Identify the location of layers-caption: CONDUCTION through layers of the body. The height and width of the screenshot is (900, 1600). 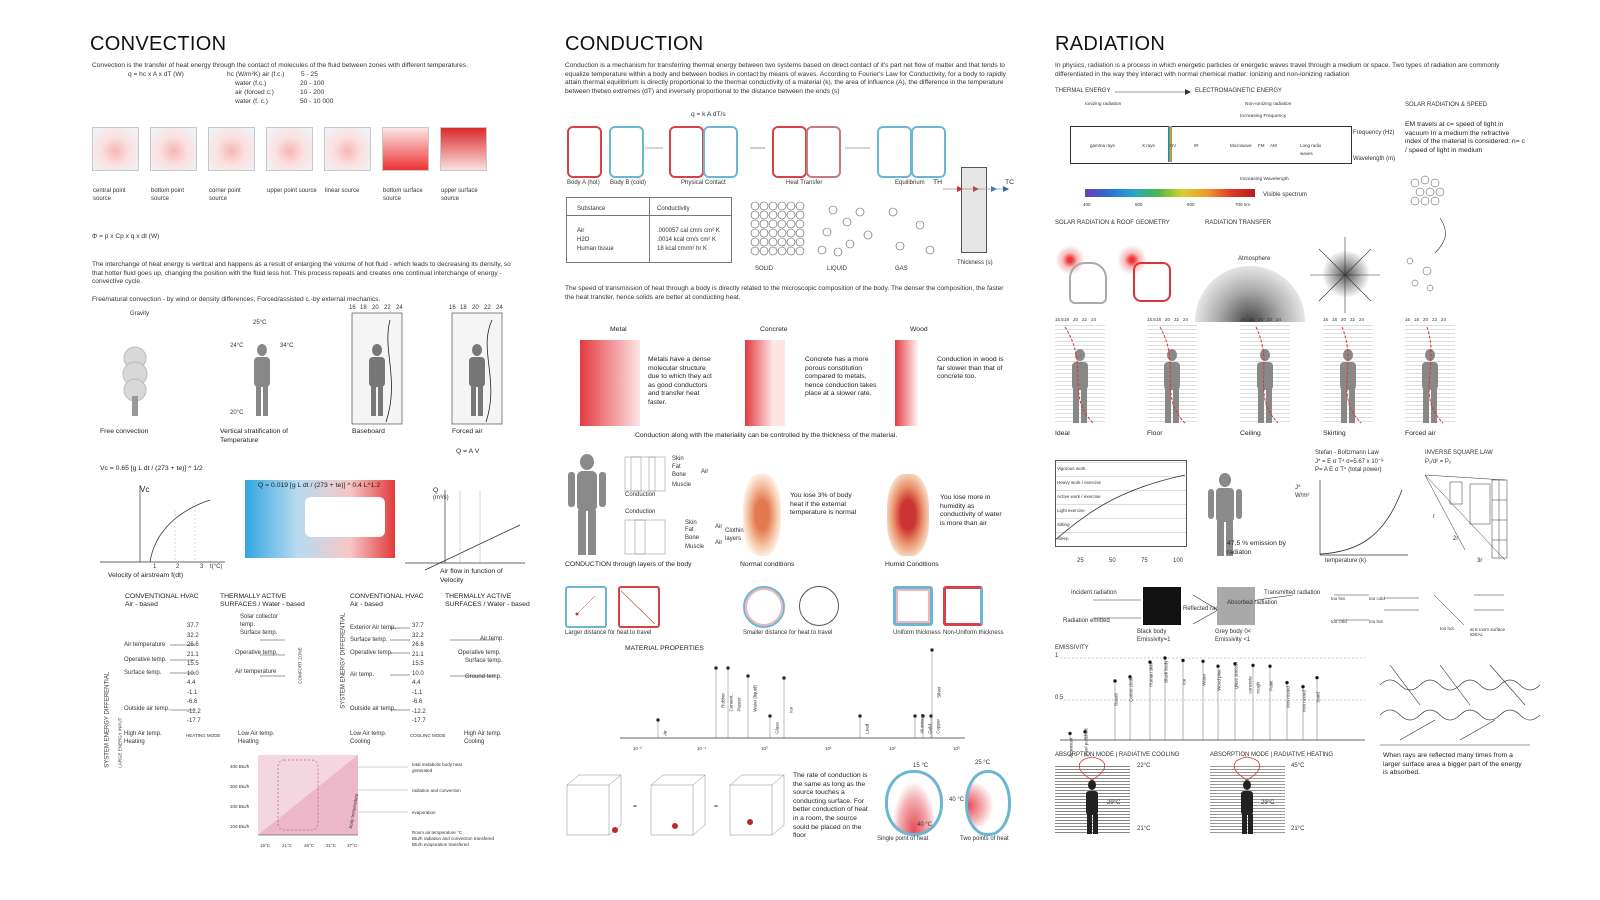
(628, 564).